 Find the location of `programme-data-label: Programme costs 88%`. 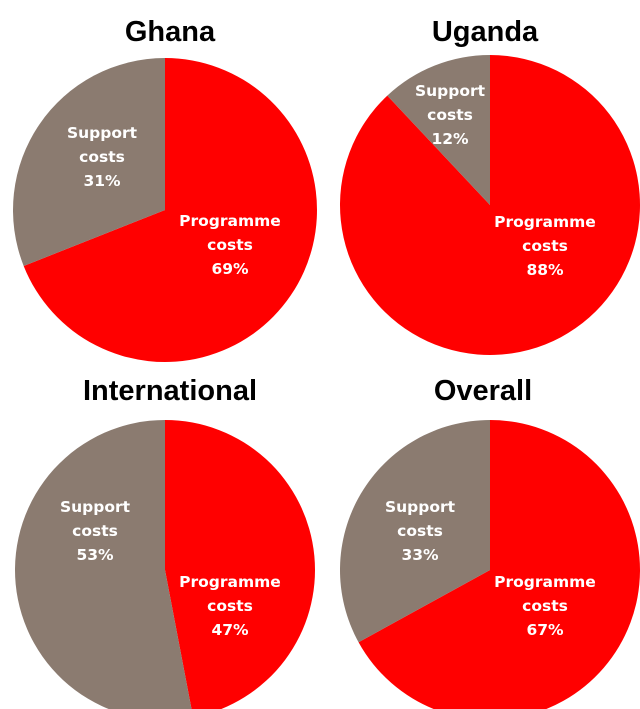

programme-data-label: Programme costs 88% is located at coordinates (545, 246).